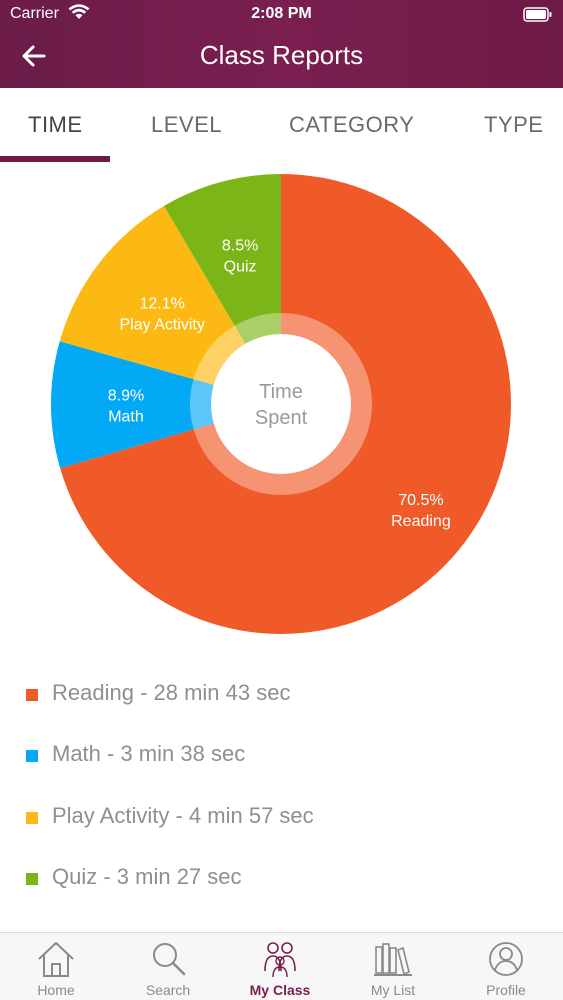  Describe the element at coordinates (165, 405) in the screenshot. I see `pie-slice-math` at that location.